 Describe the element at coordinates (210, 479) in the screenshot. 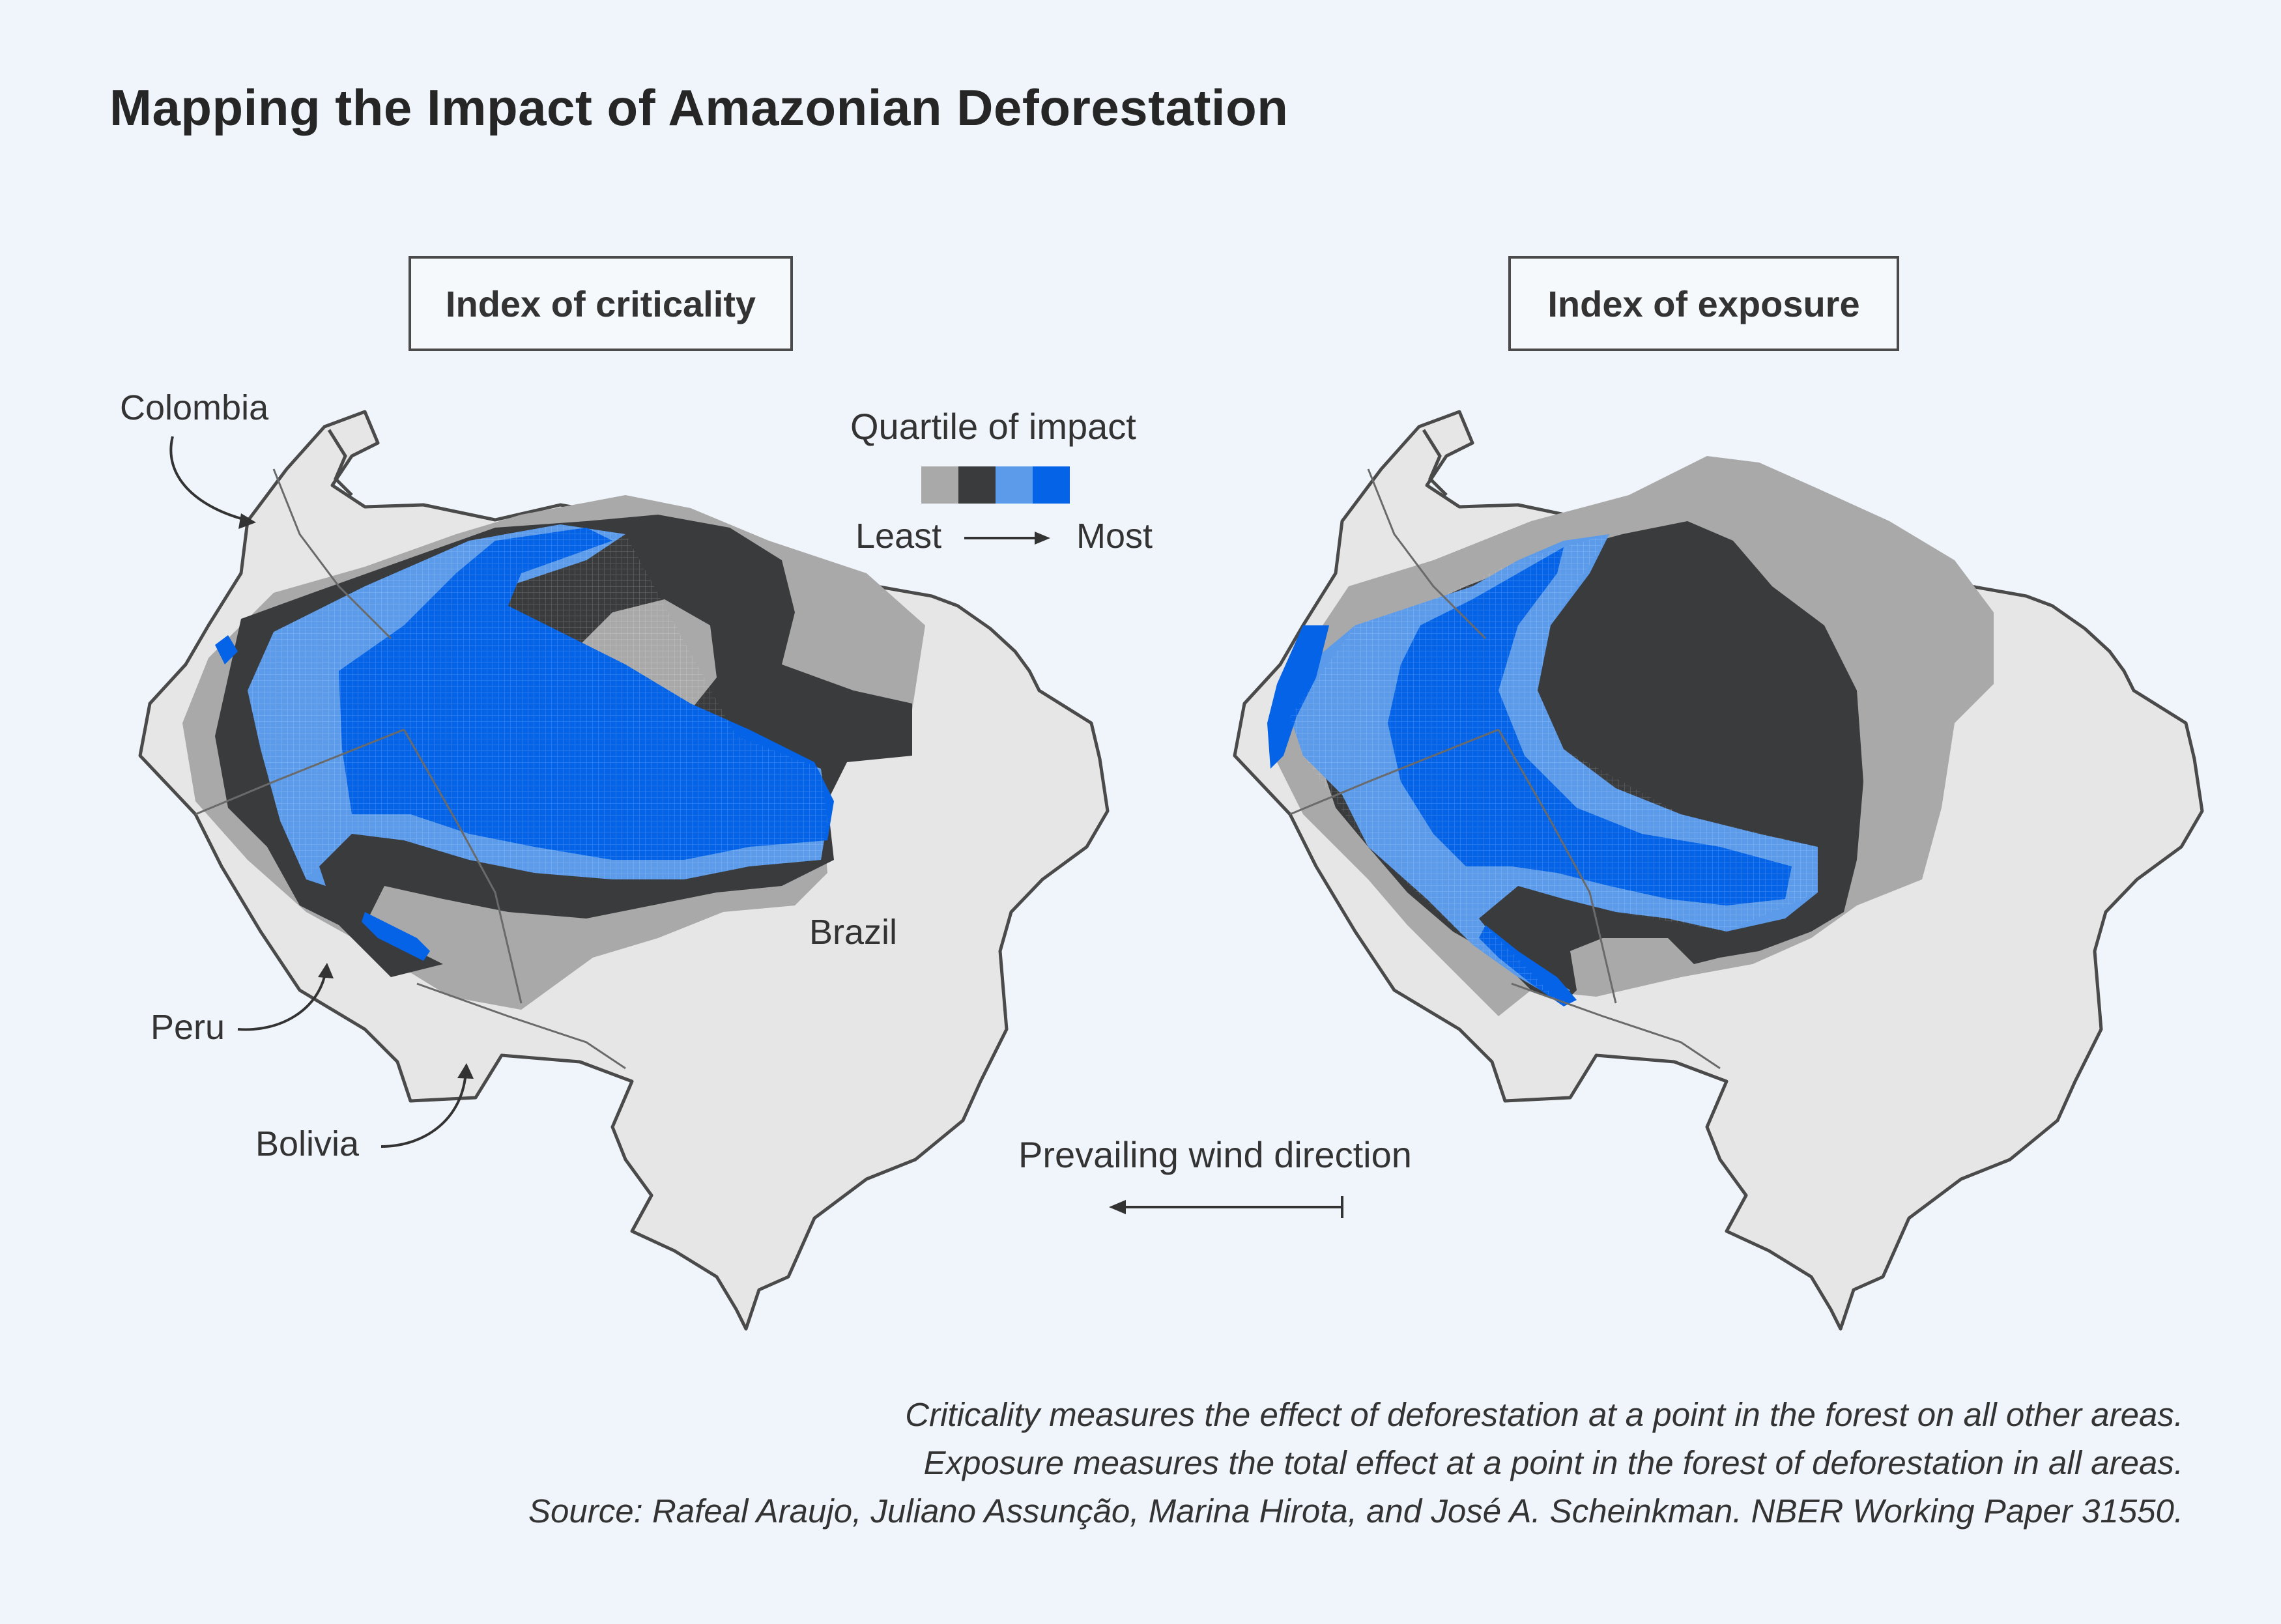

I see `colombia-leader` at that location.